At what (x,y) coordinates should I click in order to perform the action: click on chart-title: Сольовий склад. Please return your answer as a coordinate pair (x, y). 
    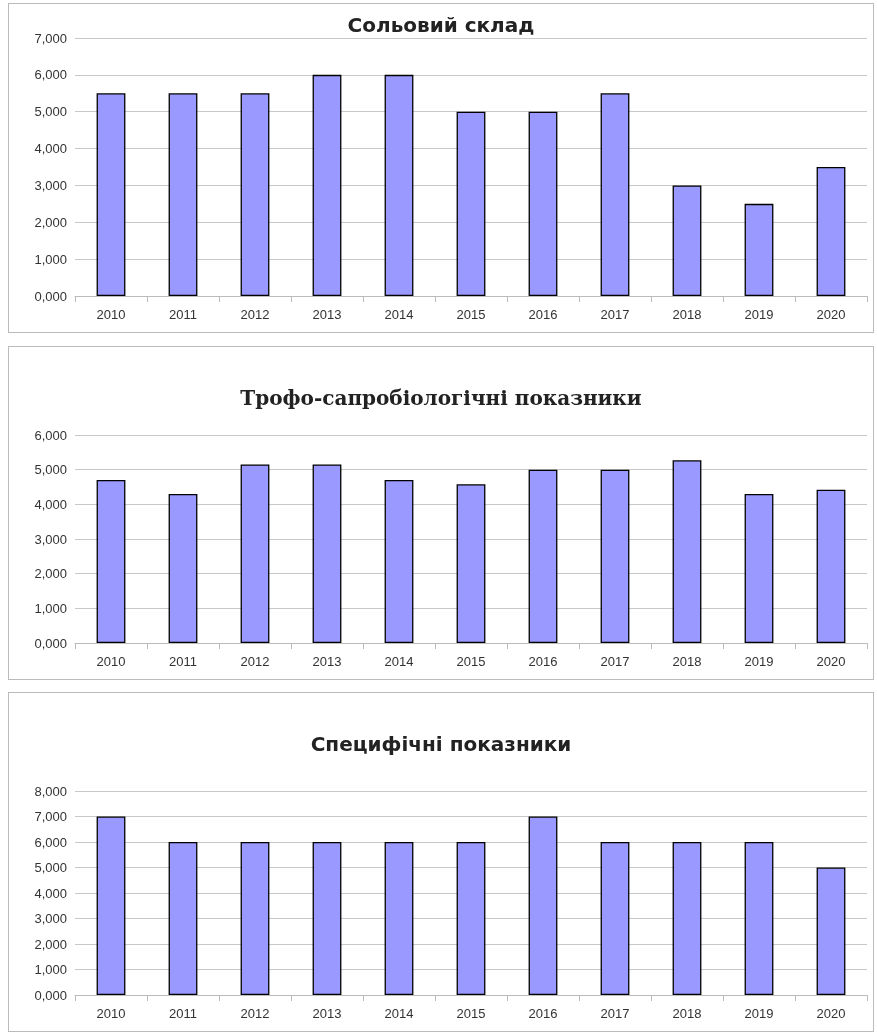
    Looking at the image, I should click on (441, 25).